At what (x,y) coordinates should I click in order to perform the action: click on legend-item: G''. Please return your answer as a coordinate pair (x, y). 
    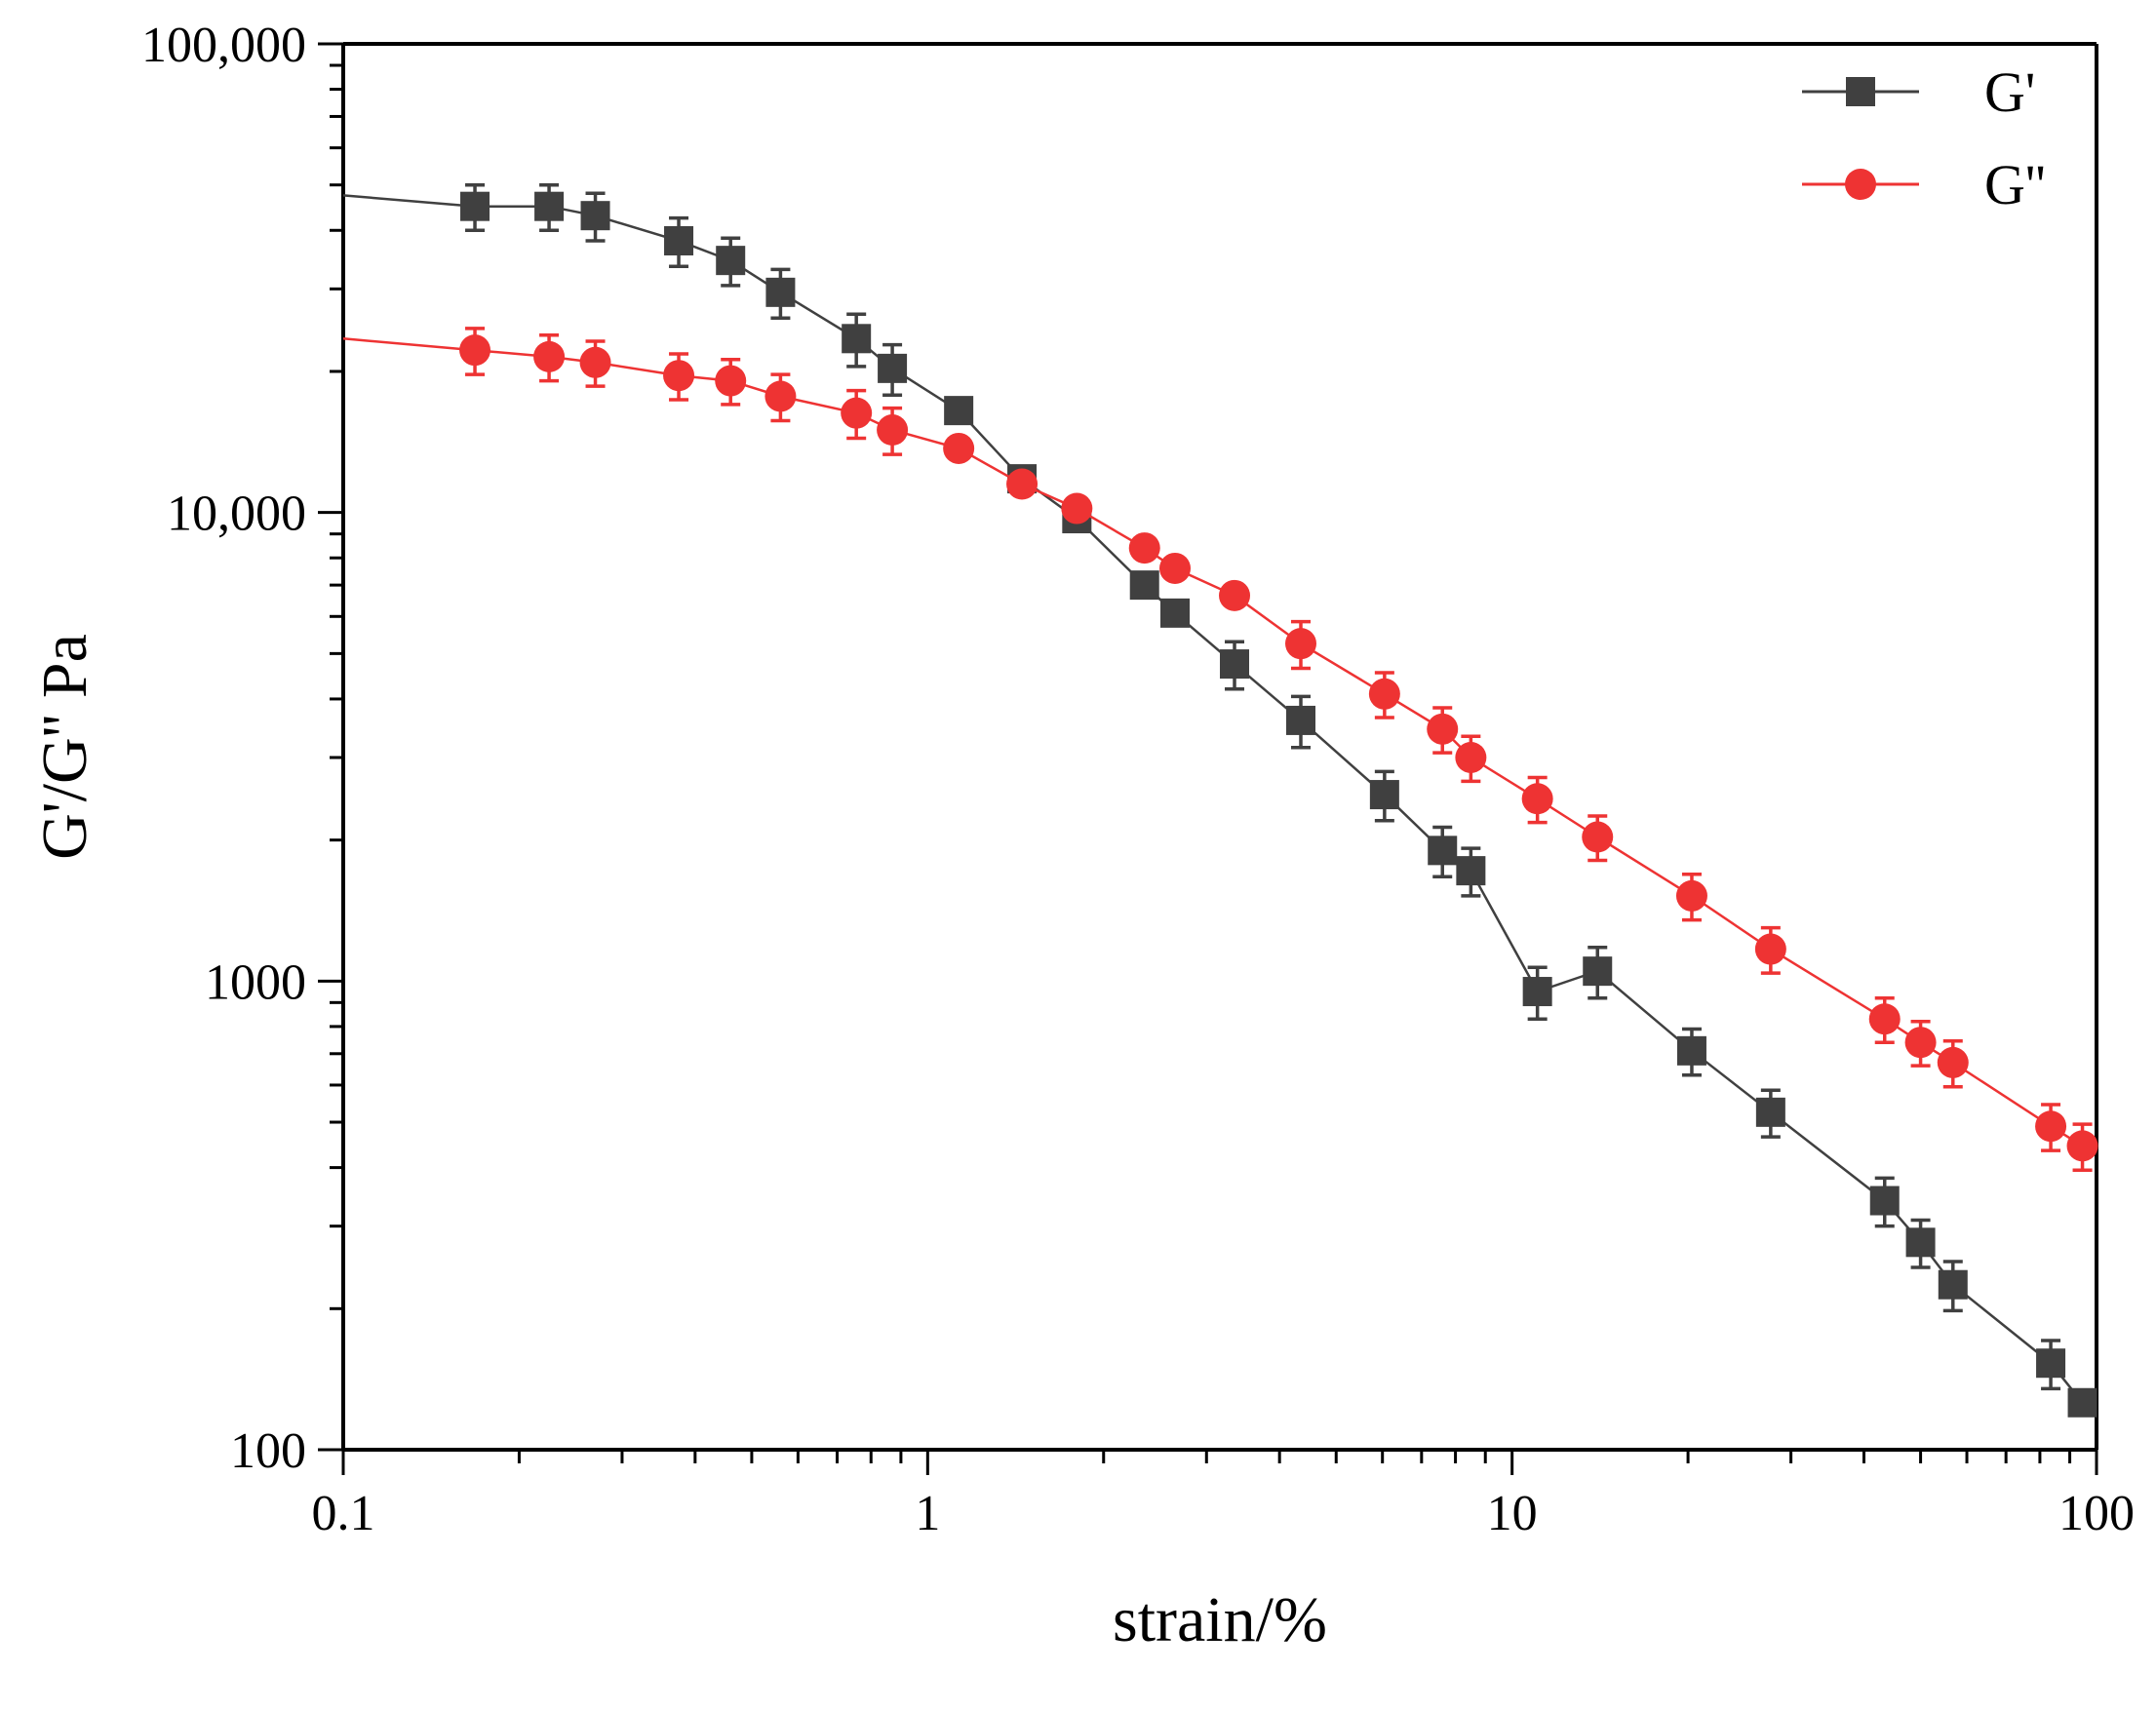
    Looking at the image, I should click on (1924, 184).